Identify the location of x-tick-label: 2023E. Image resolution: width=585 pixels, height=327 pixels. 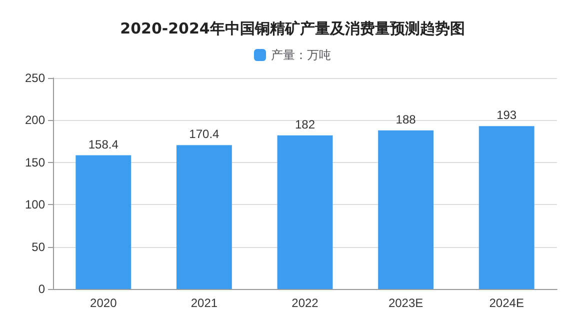
(406, 303).